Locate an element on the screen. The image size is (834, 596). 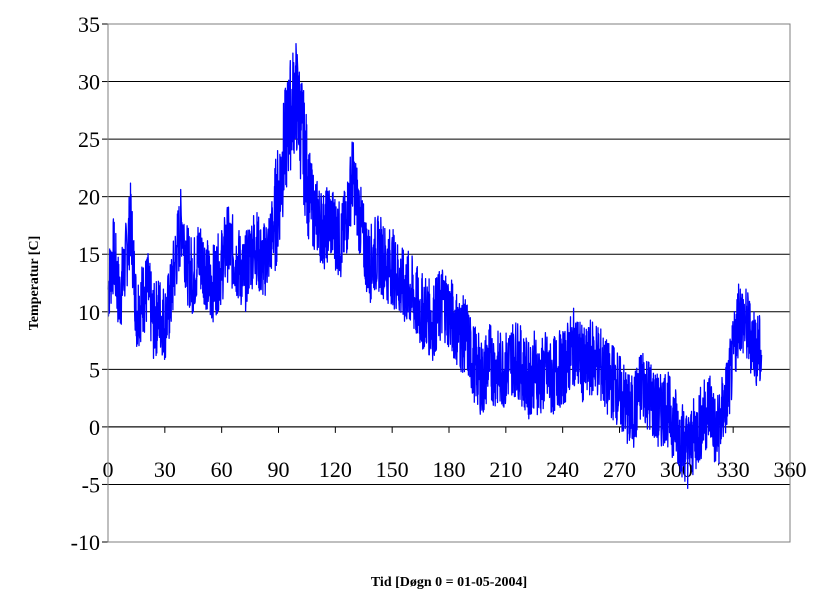
x-axis-title: Tid [Døgn 0 = 01-05-2004] is located at coordinates (449, 582).